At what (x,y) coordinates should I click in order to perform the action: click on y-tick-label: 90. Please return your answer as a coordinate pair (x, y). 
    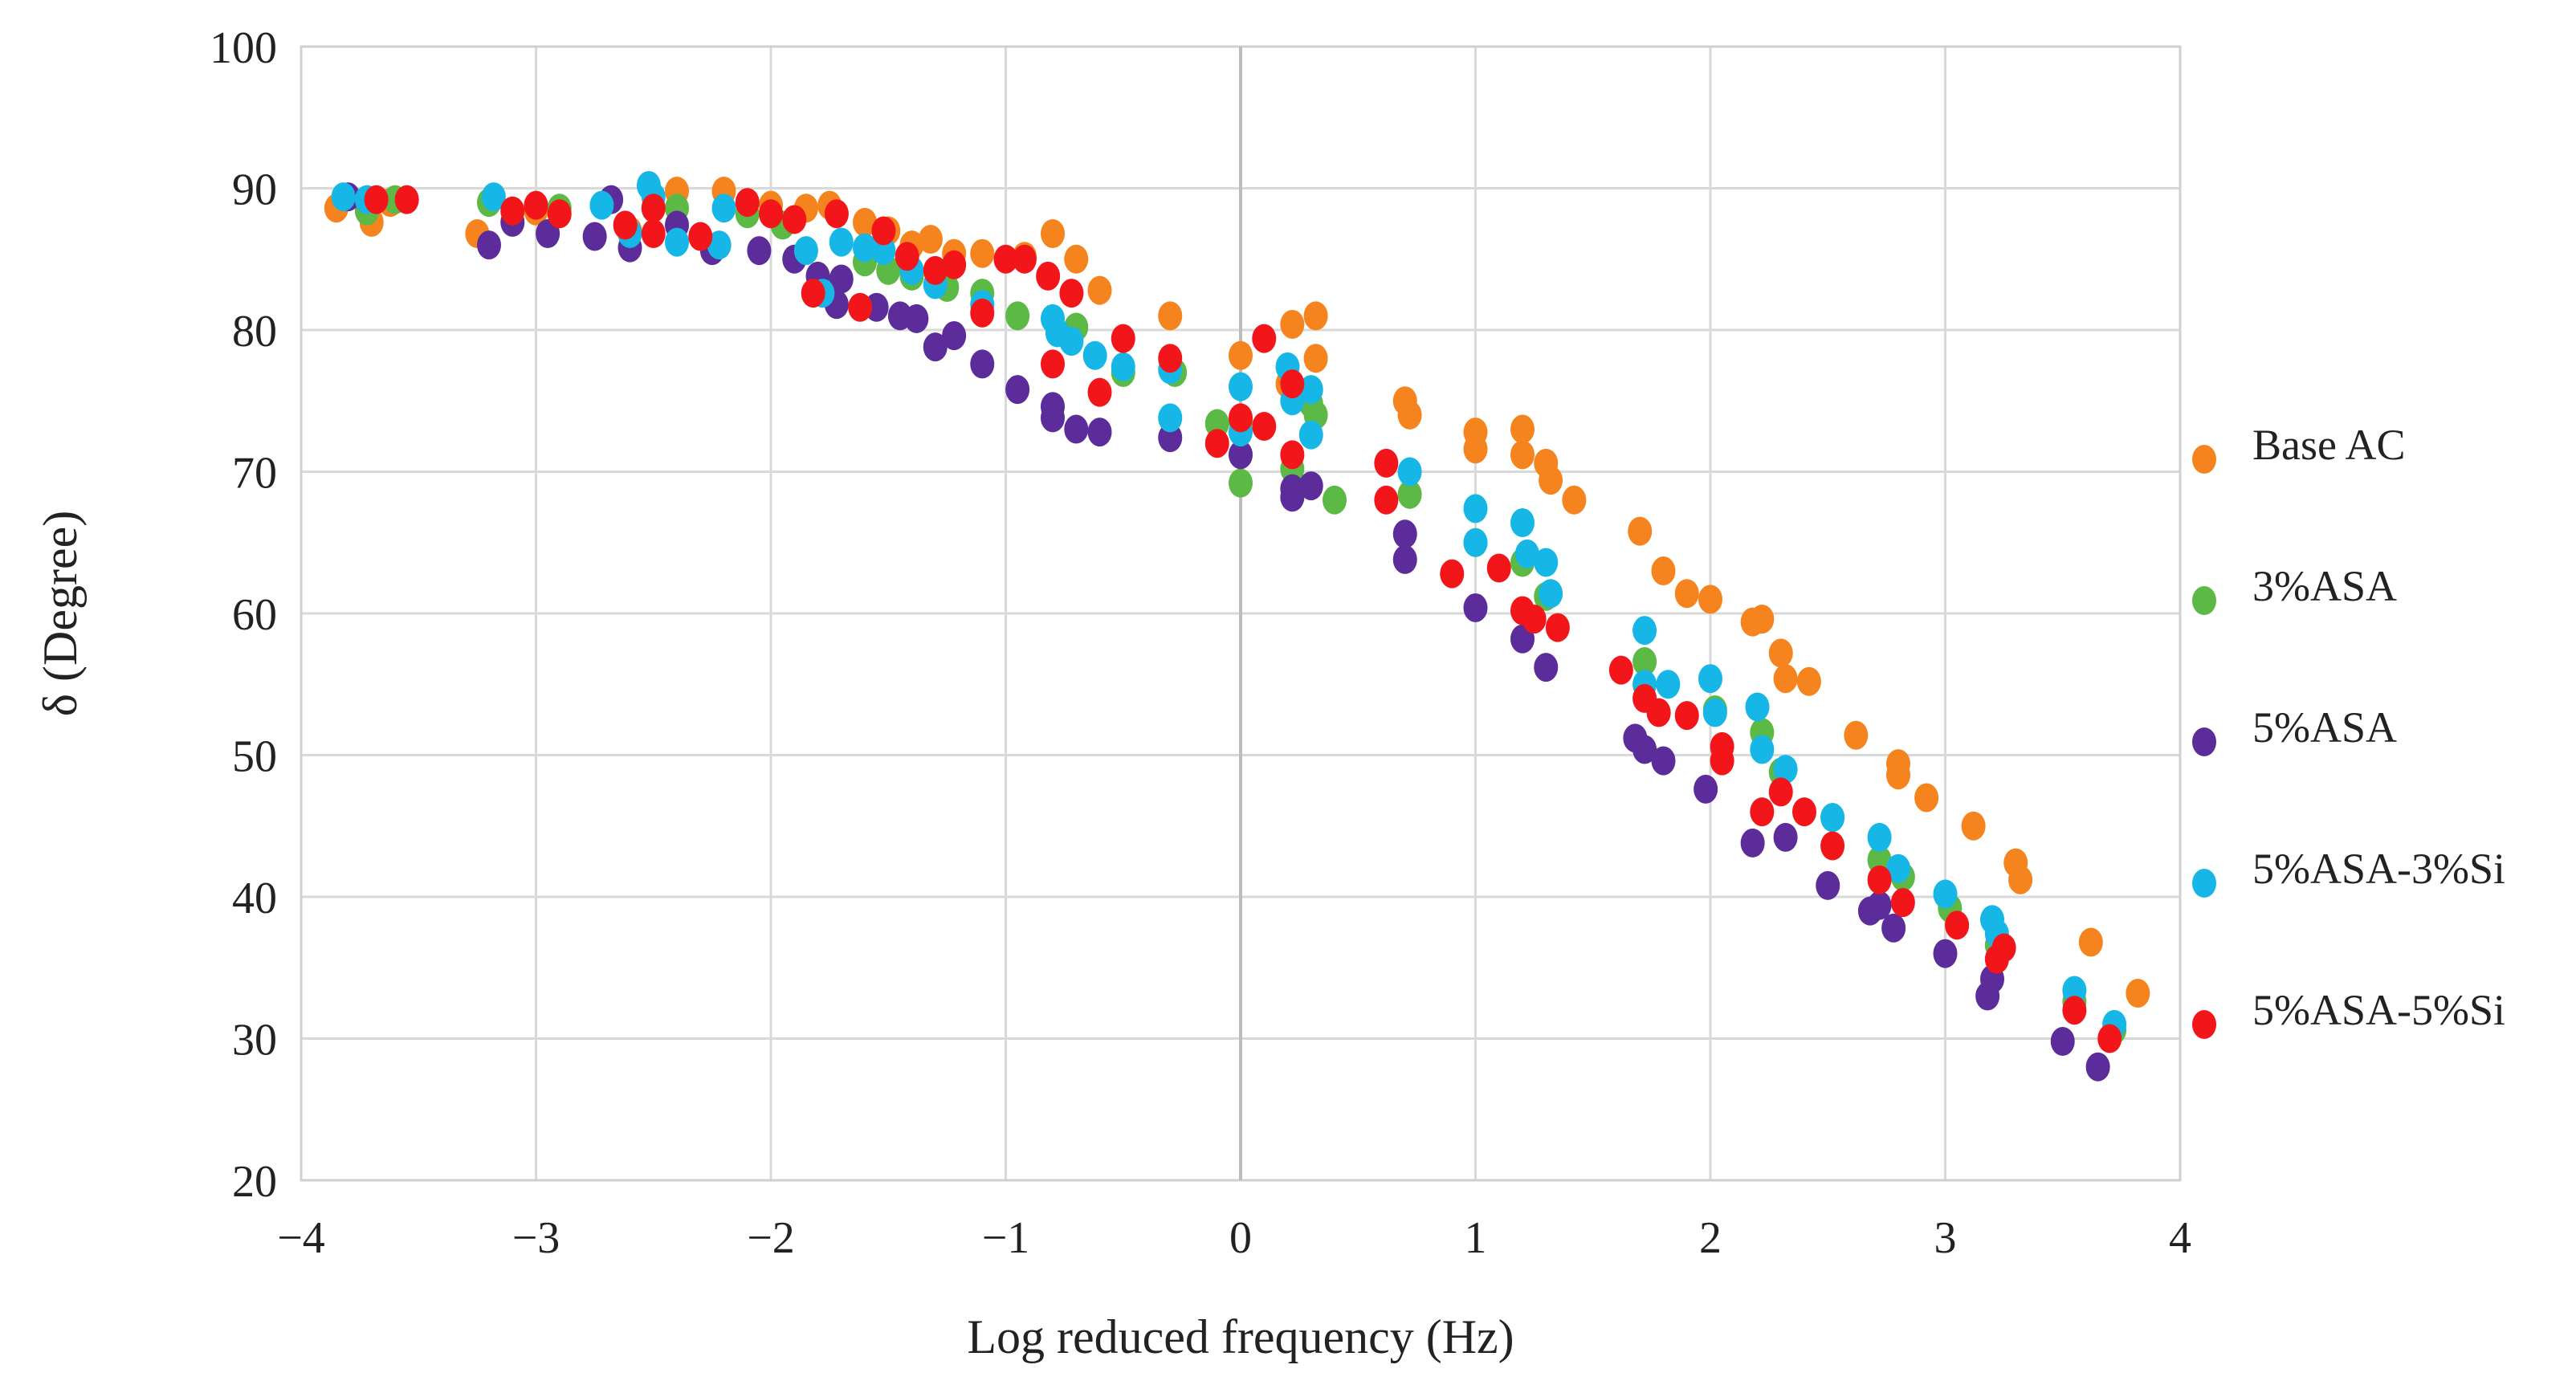
    Looking at the image, I should click on (254, 190).